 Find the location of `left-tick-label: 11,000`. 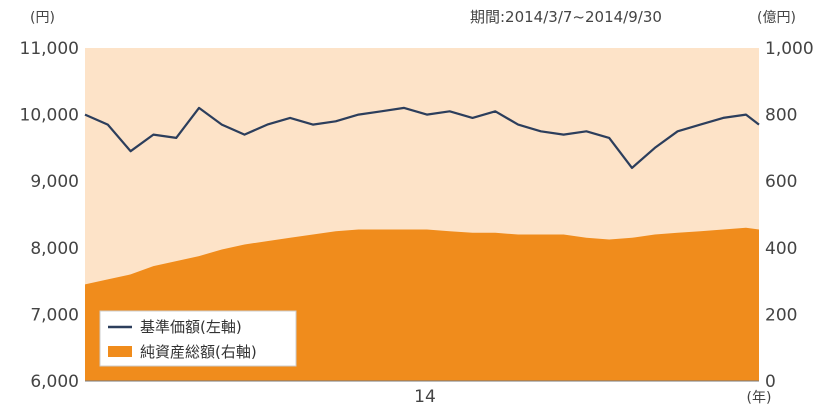

left-tick-label: 11,000 is located at coordinates (49, 49).